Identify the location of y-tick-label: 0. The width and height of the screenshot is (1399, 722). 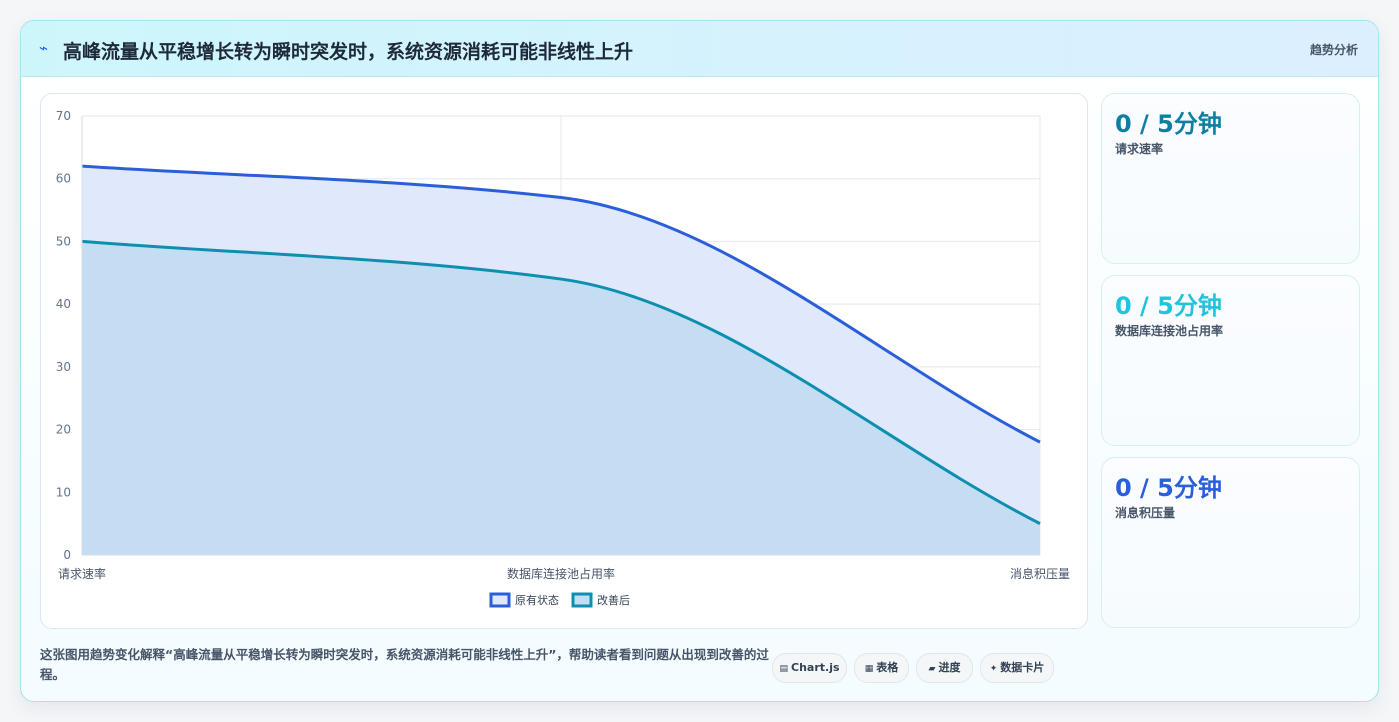
(67, 555).